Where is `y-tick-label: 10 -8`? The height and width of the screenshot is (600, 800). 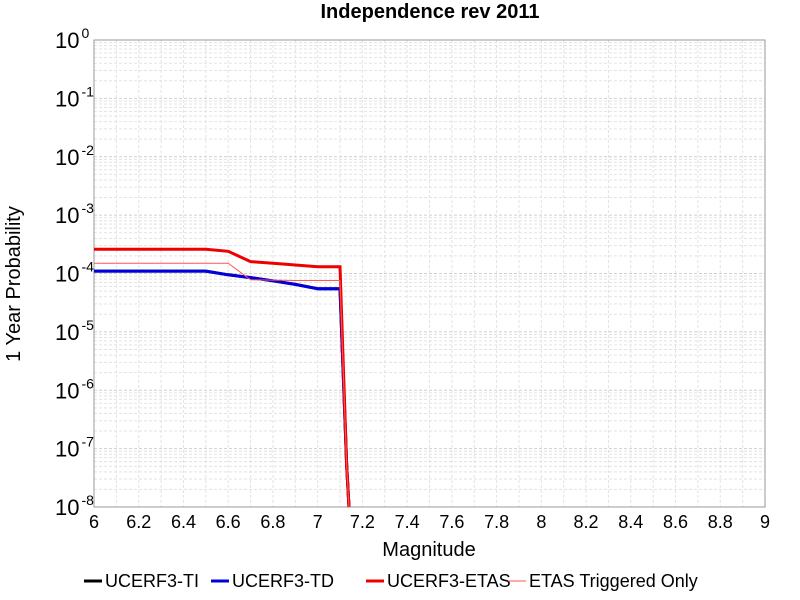 y-tick-label: 10 -8 is located at coordinates (74, 506).